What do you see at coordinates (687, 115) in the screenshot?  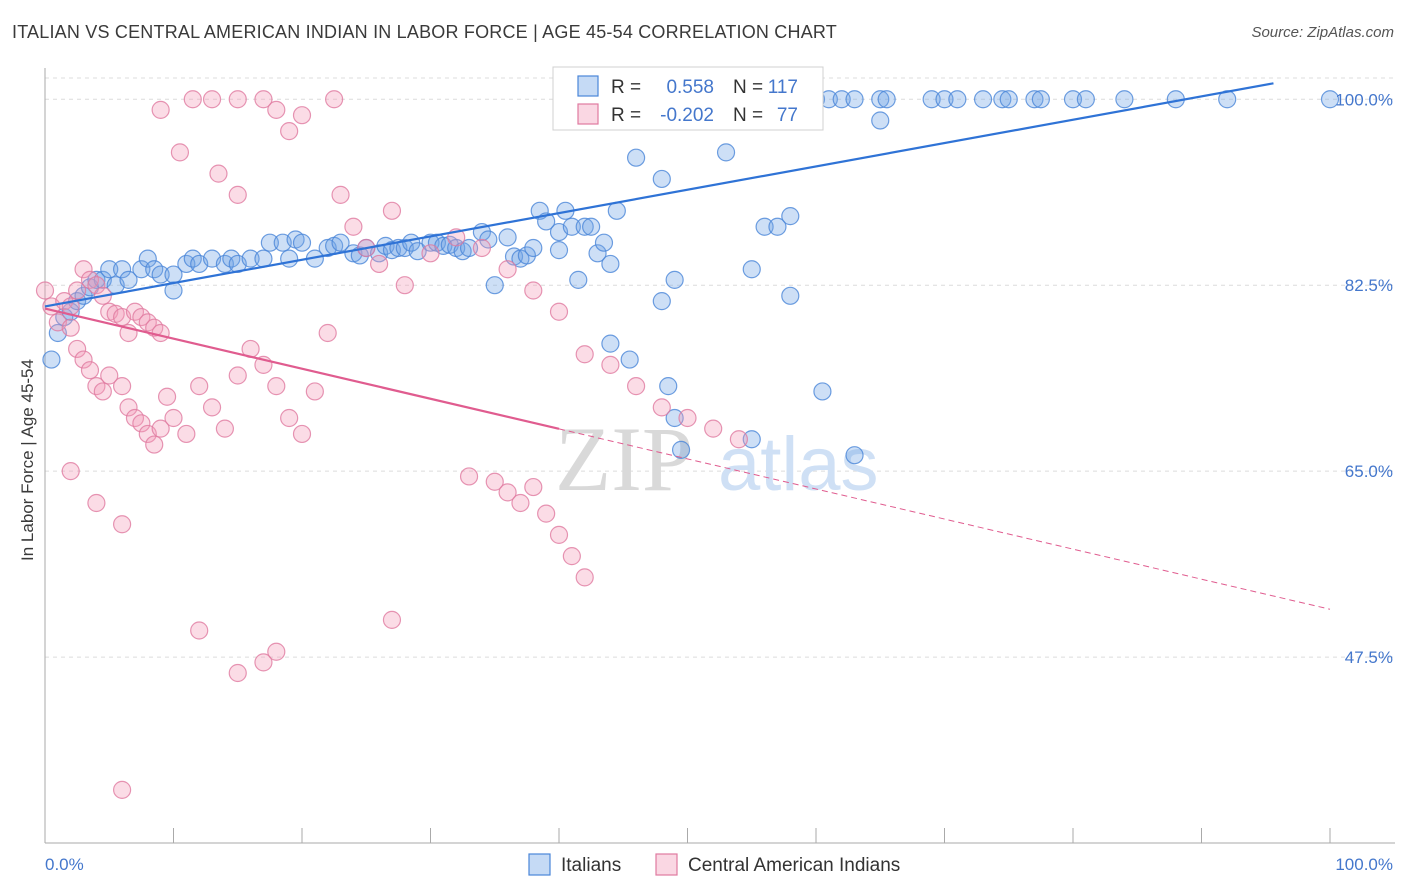 I see `legend-r-value: -0.202` at bounding box center [687, 115].